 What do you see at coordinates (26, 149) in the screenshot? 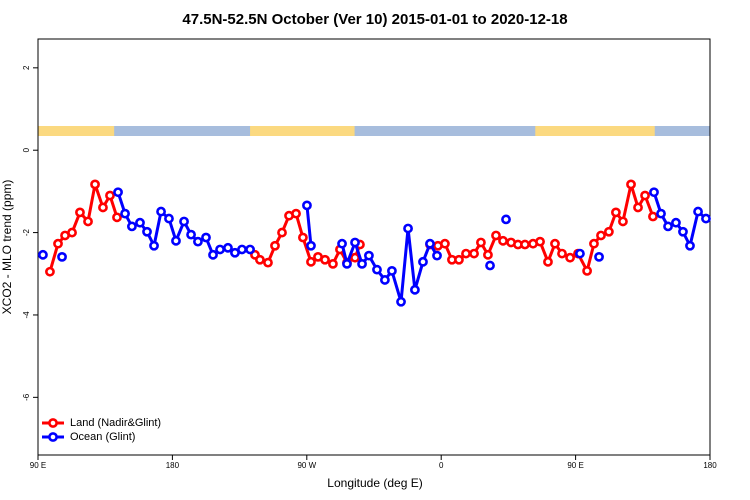
I see `y-tick-label: 0` at bounding box center [26, 149].